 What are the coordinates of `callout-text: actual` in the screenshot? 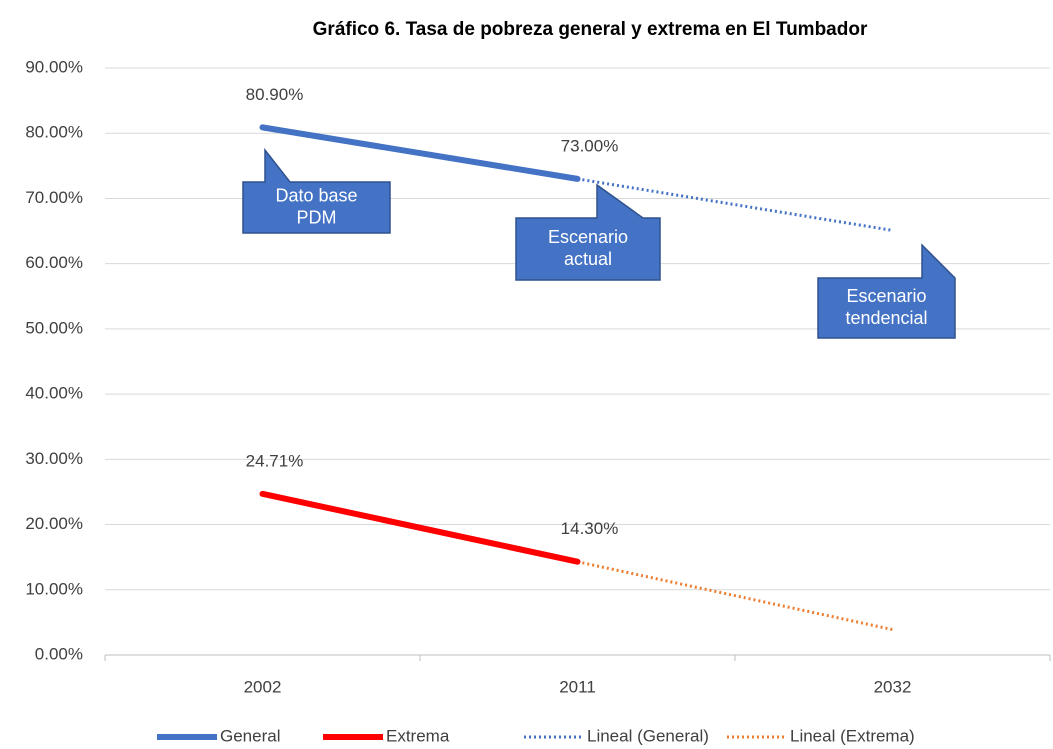 It's located at (588, 259).